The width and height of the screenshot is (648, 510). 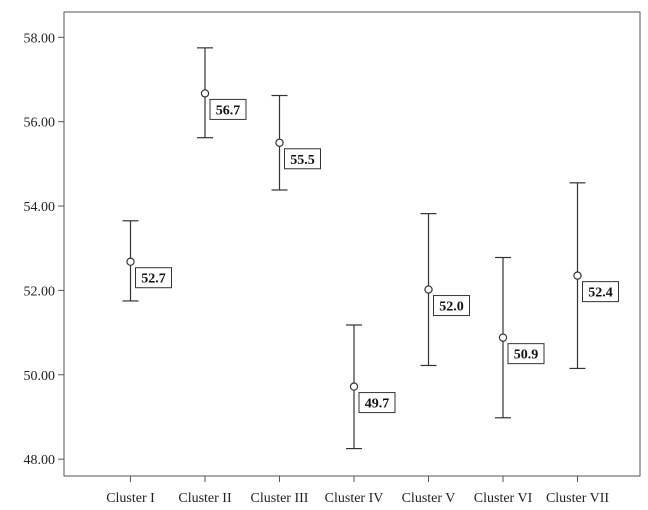 What do you see at coordinates (280, 498) in the screenshot?
I see `x-tick-label: Cluster III` at bounding box center [280, 498].